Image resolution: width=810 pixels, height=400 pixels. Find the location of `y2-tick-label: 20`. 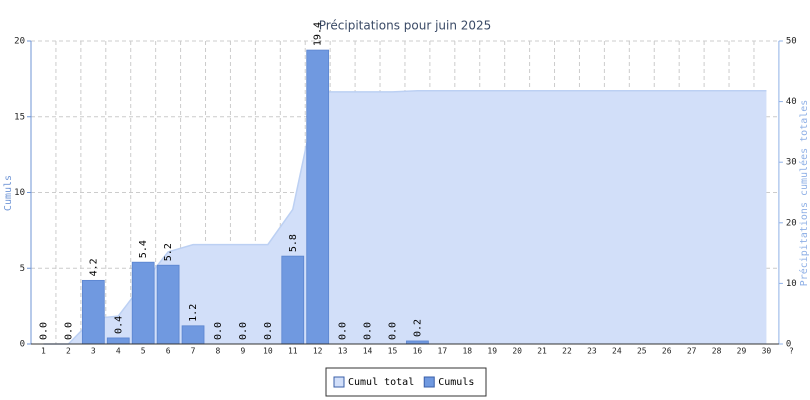

y2-tick-label: 20 is located at coordinates (791, 223).